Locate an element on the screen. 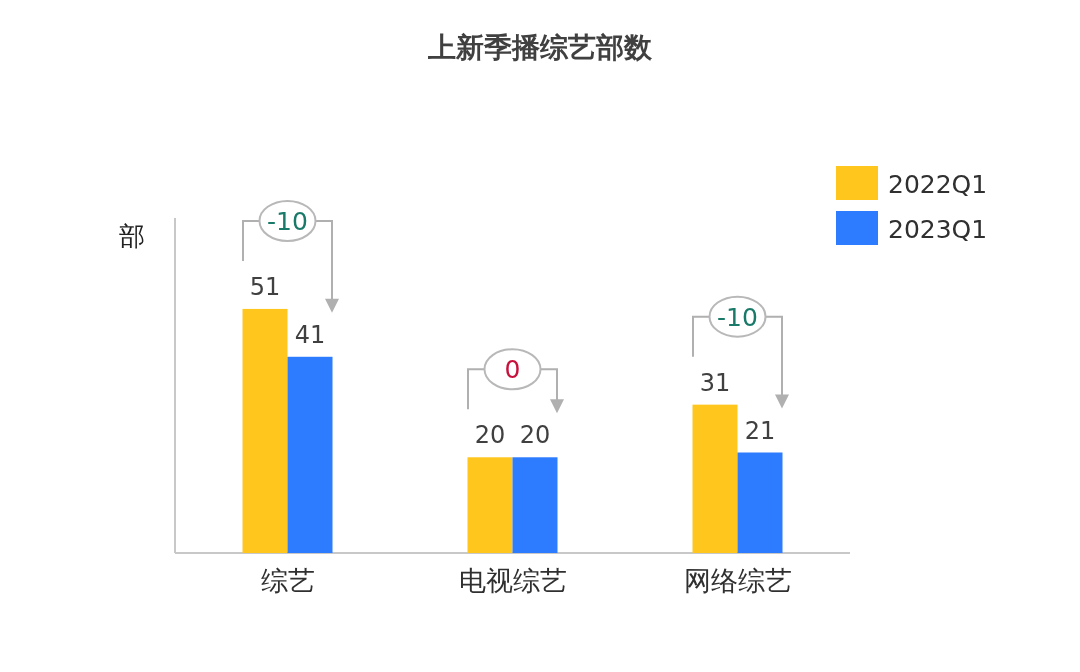 The image size is (1080, 672). data-label: 41 is located at coordinates (310, 334).